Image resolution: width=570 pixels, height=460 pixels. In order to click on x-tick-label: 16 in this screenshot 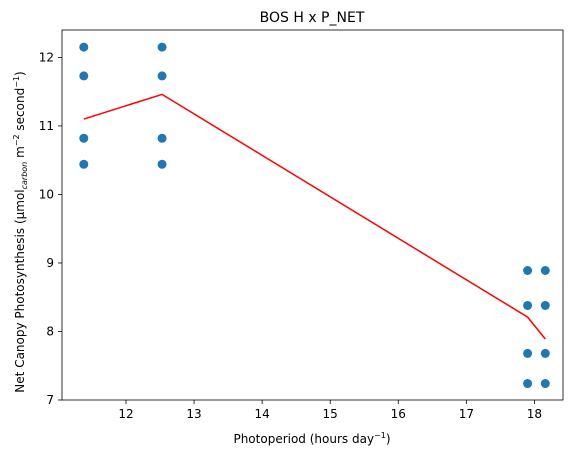, I will do `click(398, 414)`.